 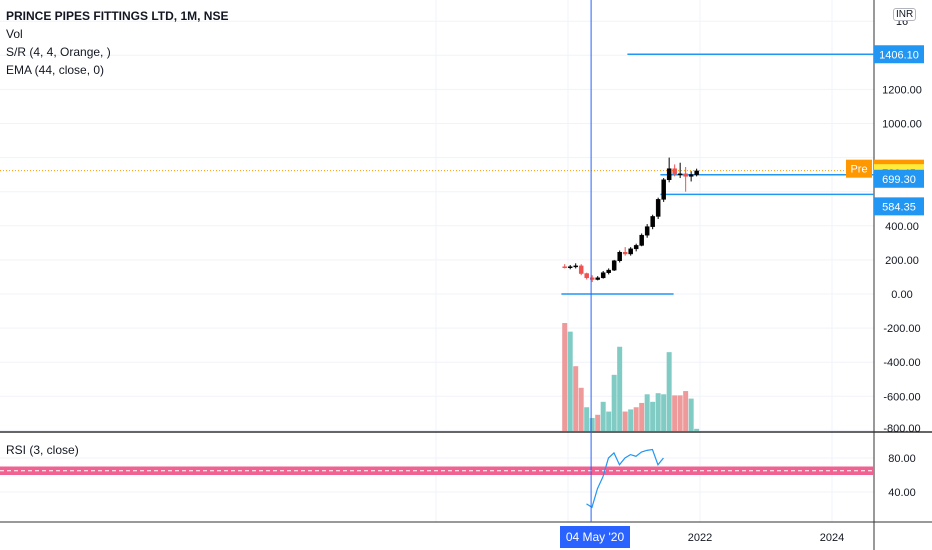 What do you see at coordinates (902, 459) in the screenshot?
I see `rsi-tick-label: 80.00` at bounding box center [902, 459].